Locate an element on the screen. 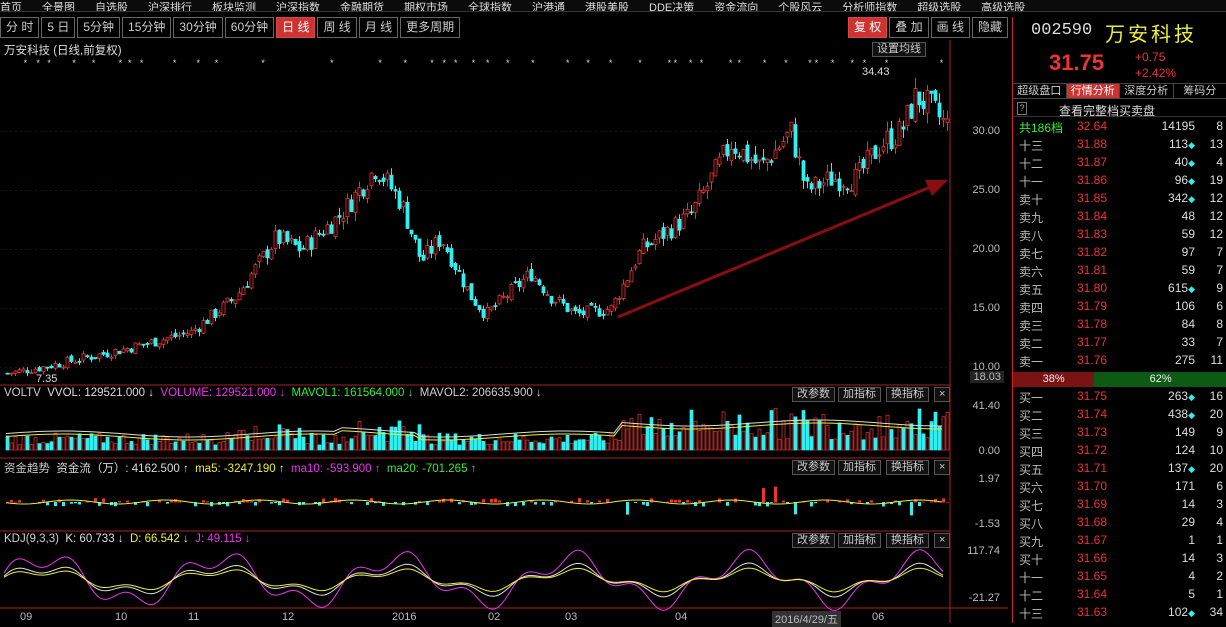 This screenshot has height=627, width=1226. menu-item-3: 沪深排行 is located at coordinates (170, 7).